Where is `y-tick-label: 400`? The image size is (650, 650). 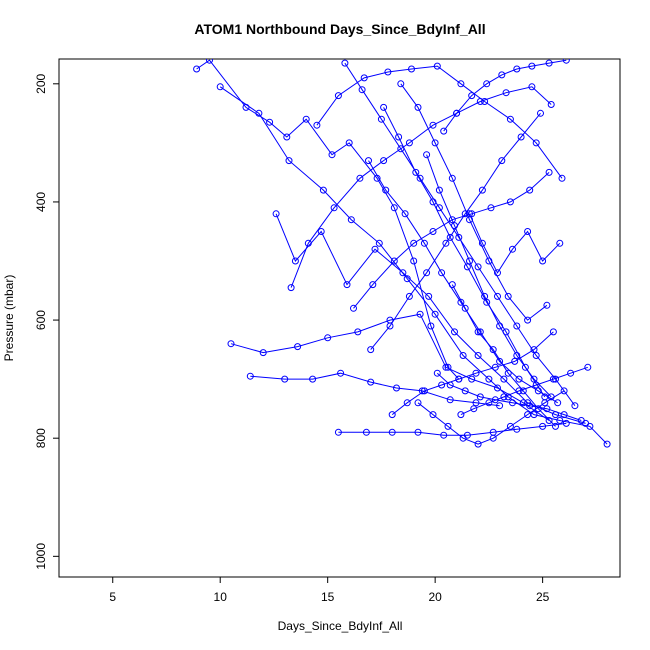
y-tick-label: 400 is located at coordinates (41, 202).